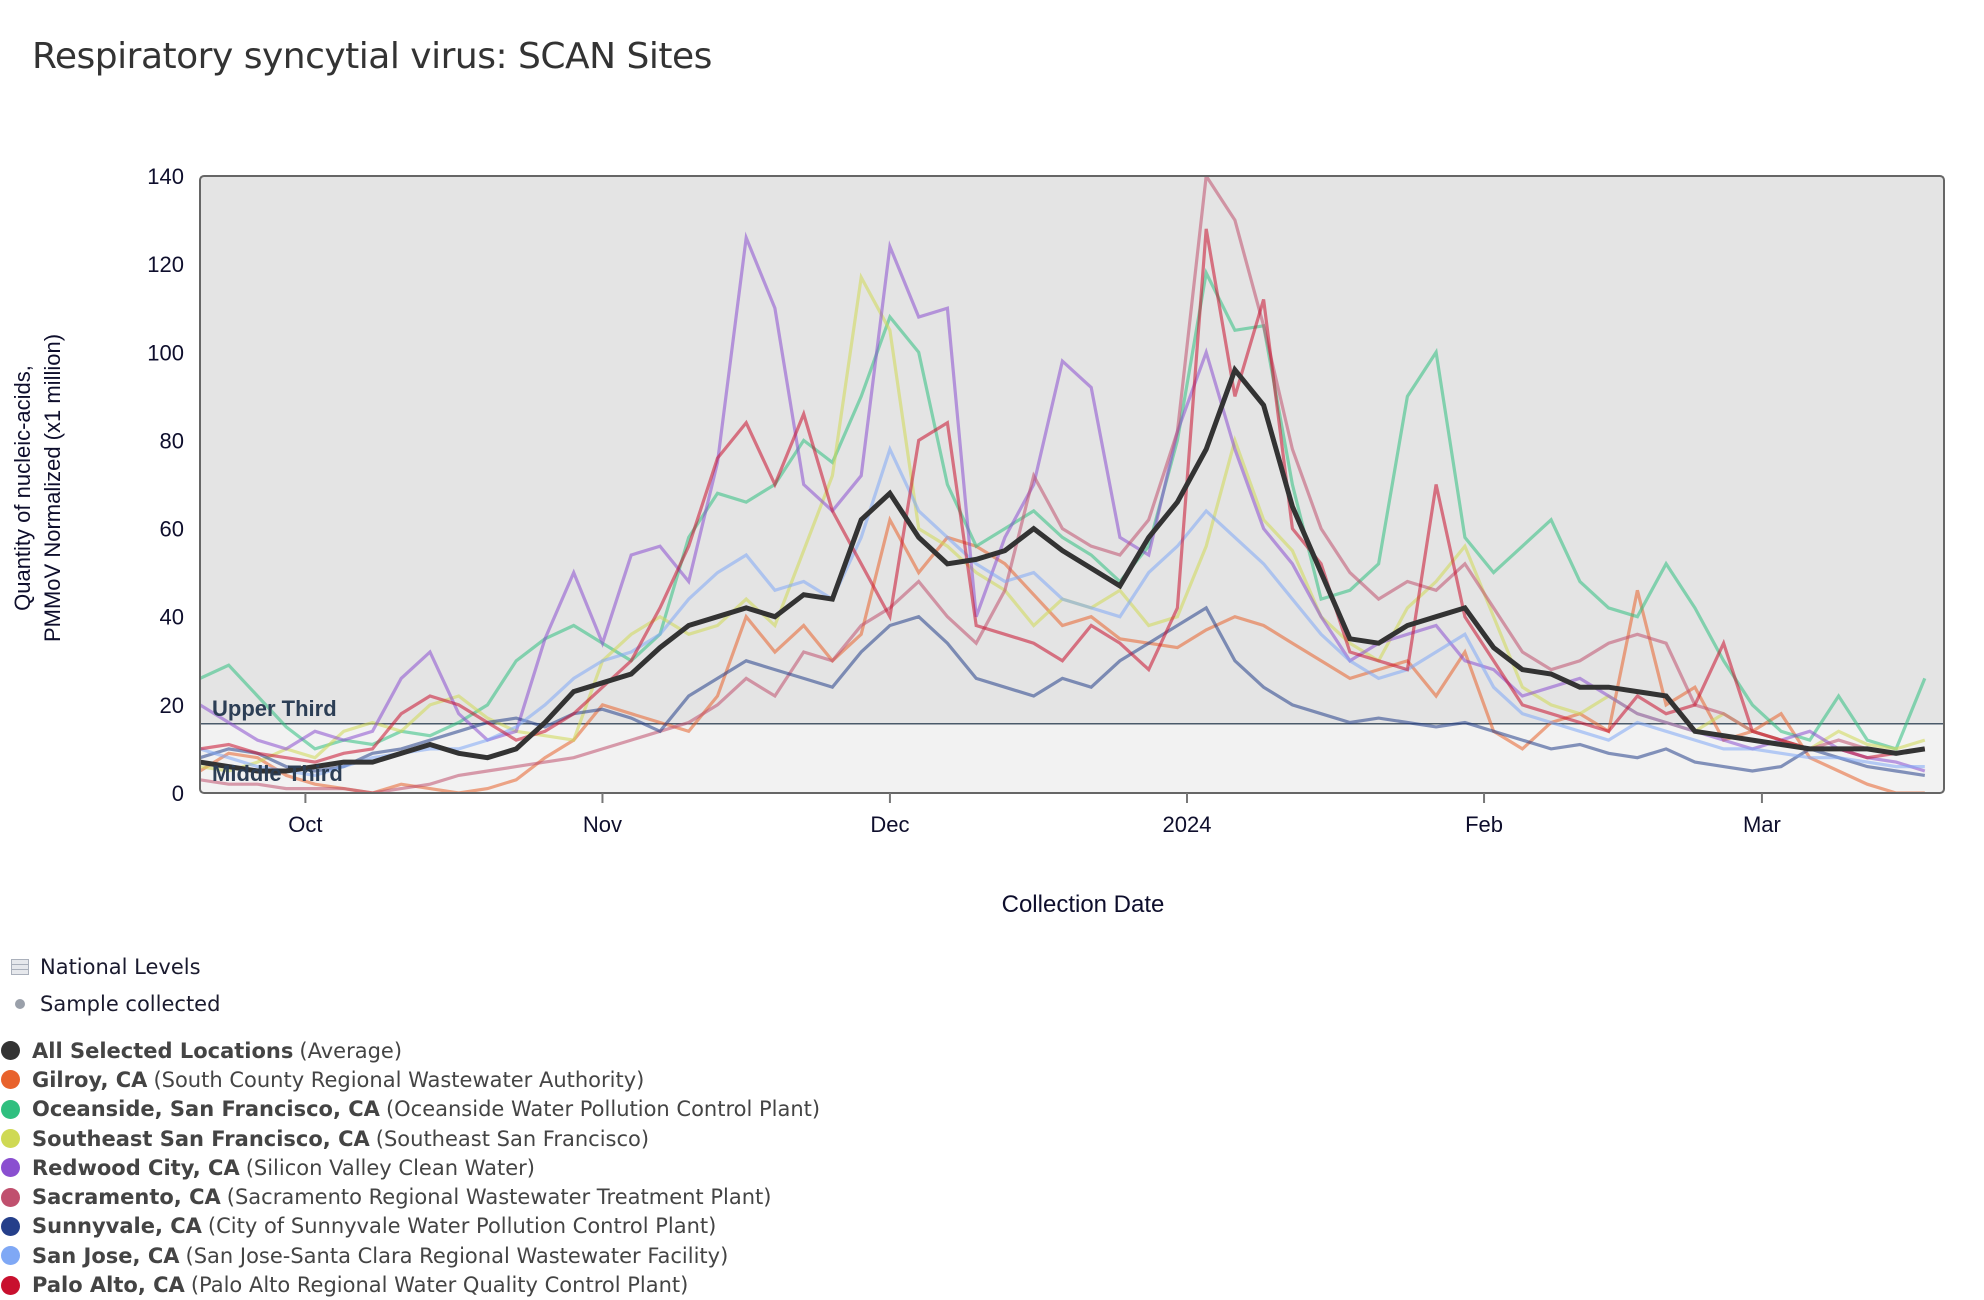  Describe the element at coordinates (120, 966) in the screenshot. I see `legend-national-levels-label: National Levels` at that location.